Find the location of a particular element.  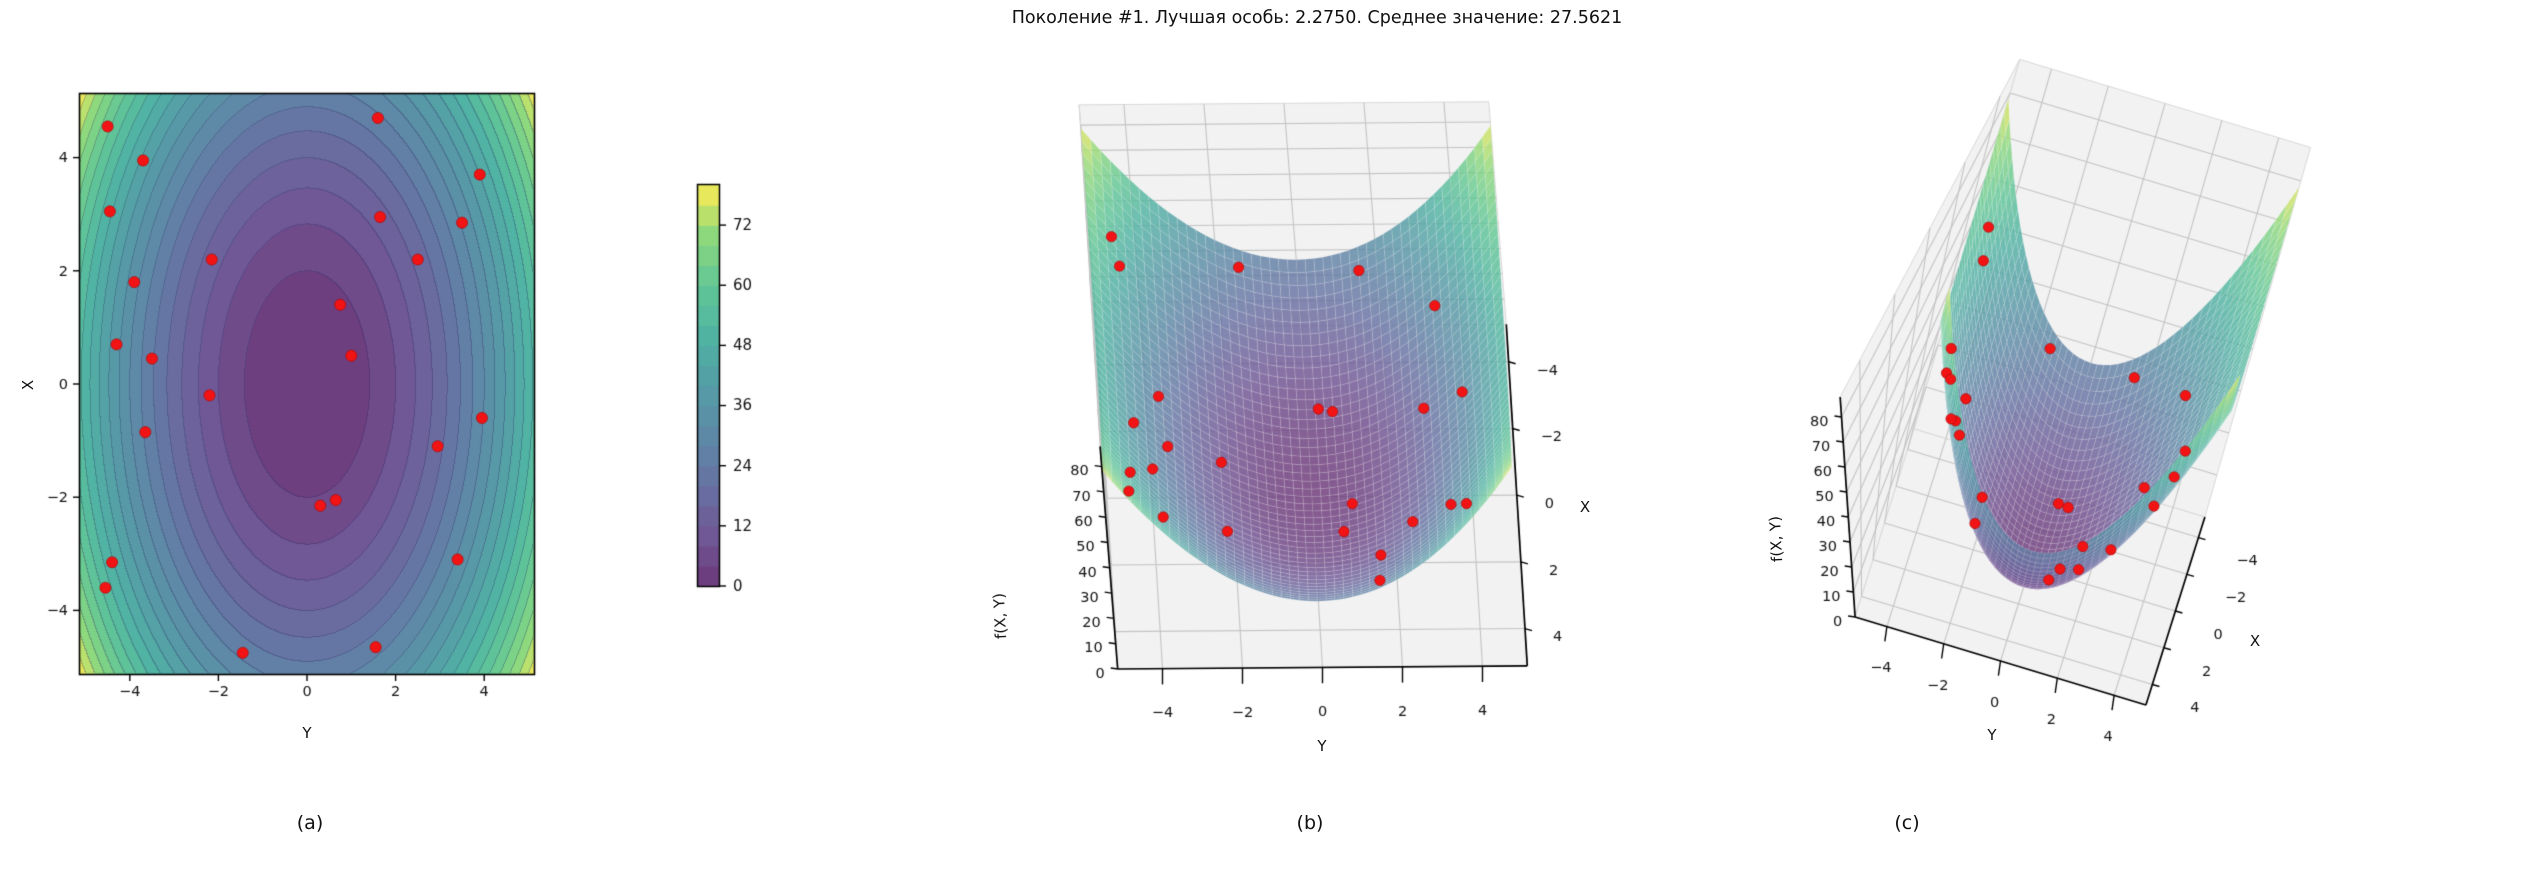

surface-b-xlabel: Y is located at coordinates (1322, 746).